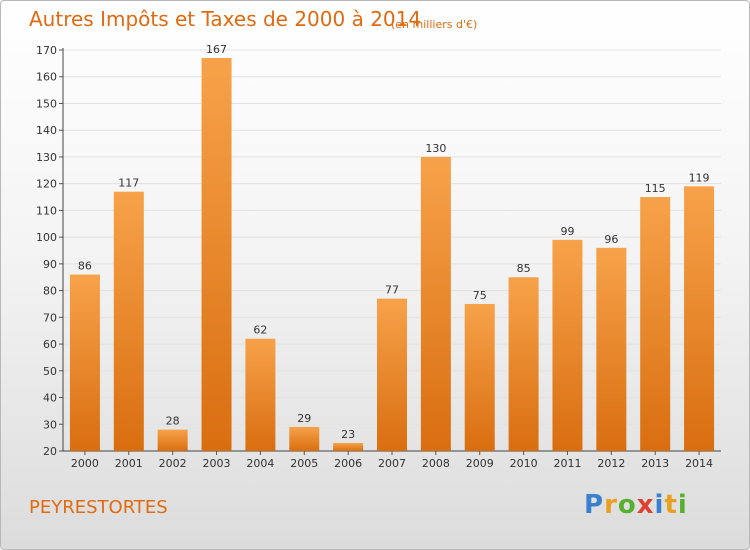  I want to click on logo-letter: t, so click(671, 505).